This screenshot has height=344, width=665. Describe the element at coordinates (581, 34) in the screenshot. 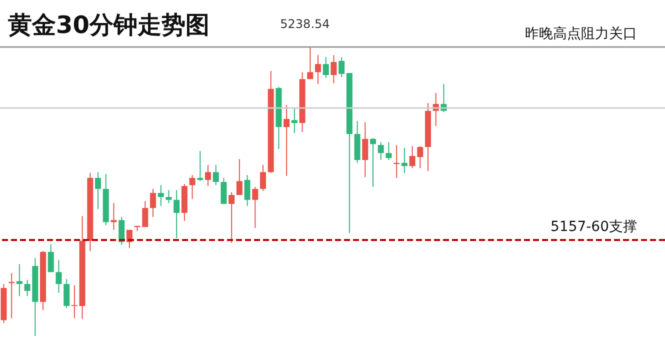

I see `ref-line-label: 昨晚高点阻力关口` at that location.